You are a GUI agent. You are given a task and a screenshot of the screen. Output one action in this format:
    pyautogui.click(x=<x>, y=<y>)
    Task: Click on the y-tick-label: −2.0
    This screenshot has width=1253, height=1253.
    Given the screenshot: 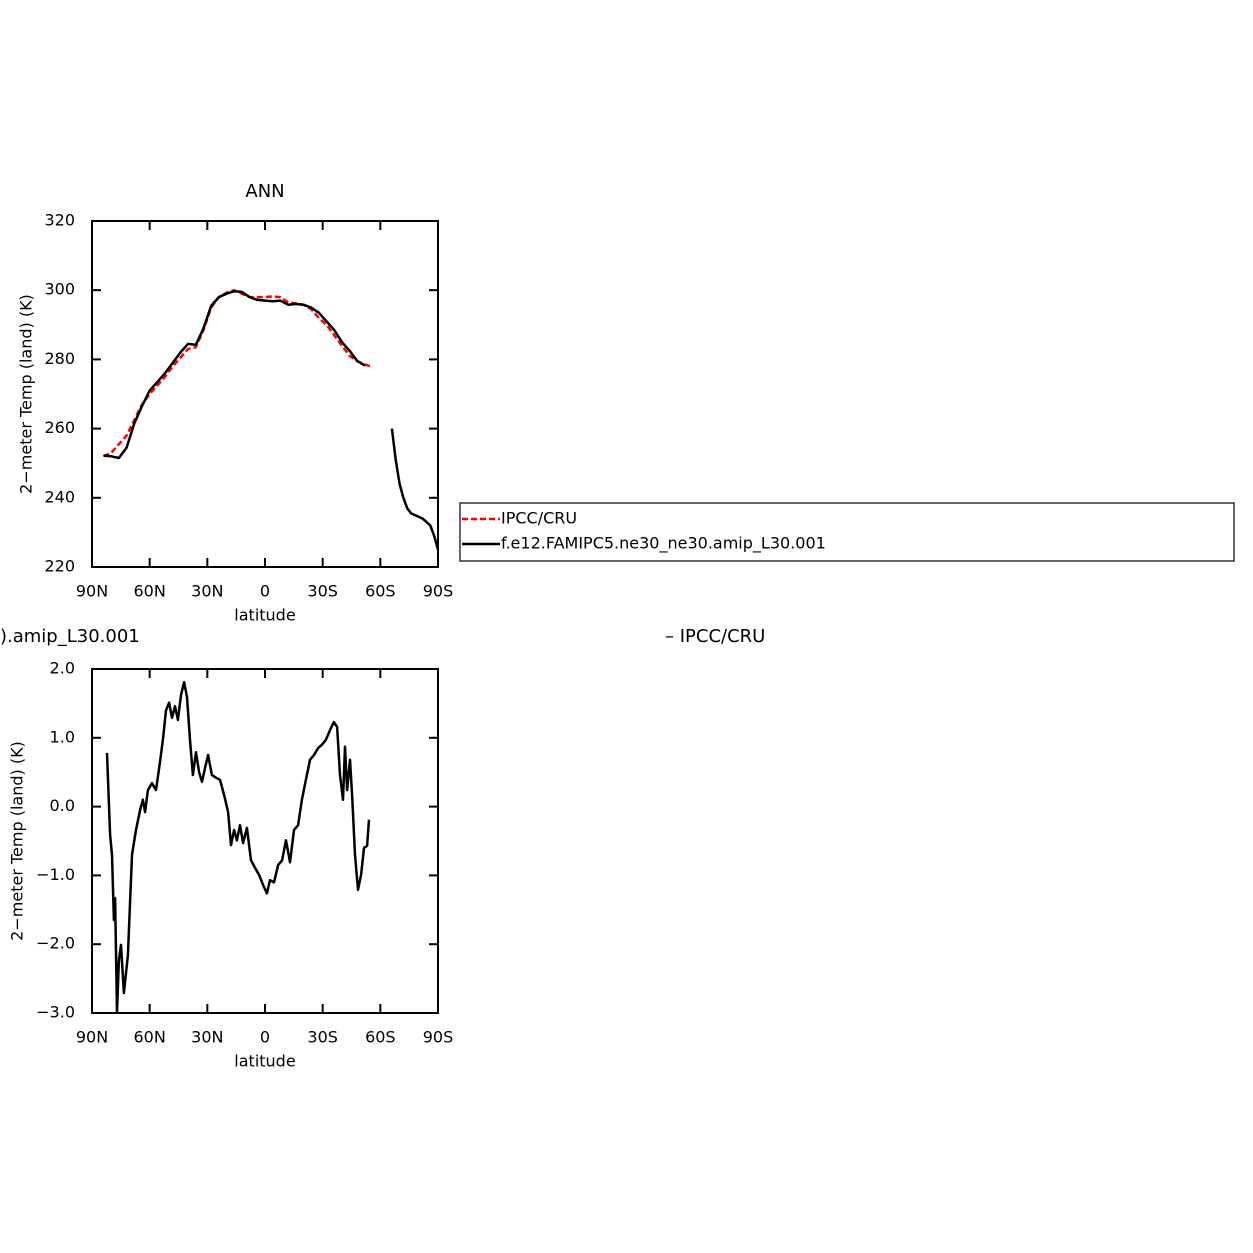 What is the action you would take?
    pyautogui.click(x=55, y=943)
    